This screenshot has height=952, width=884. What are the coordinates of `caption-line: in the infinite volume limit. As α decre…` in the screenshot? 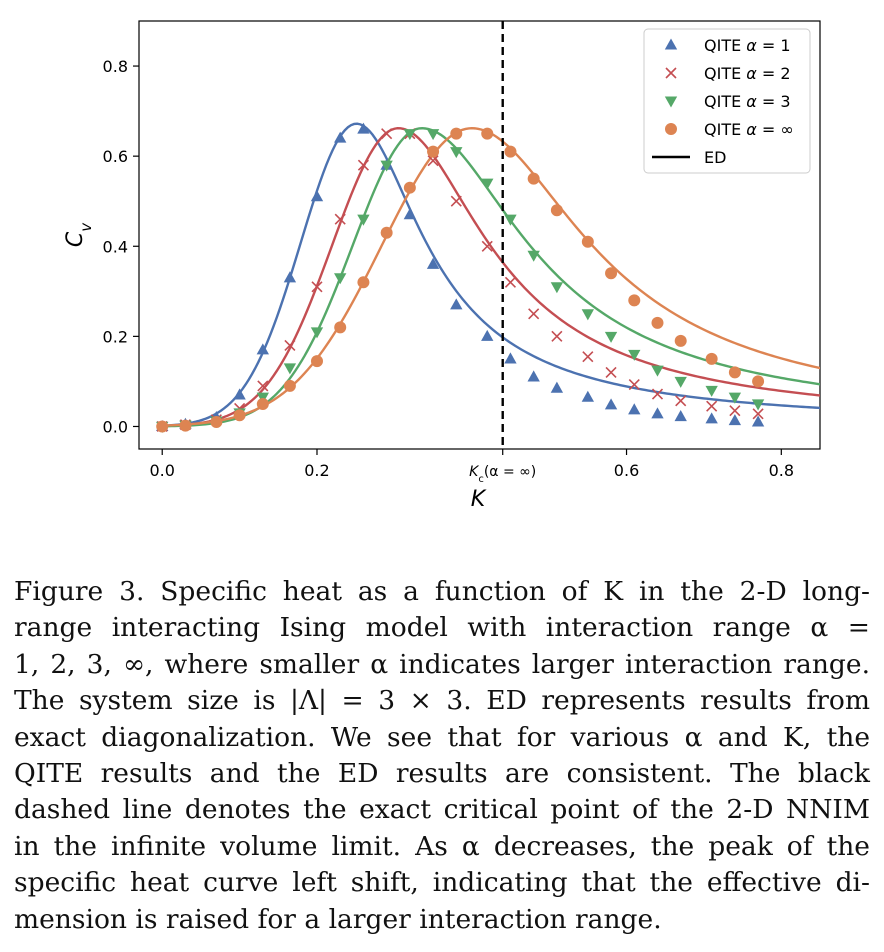 It's located at (442, 846).